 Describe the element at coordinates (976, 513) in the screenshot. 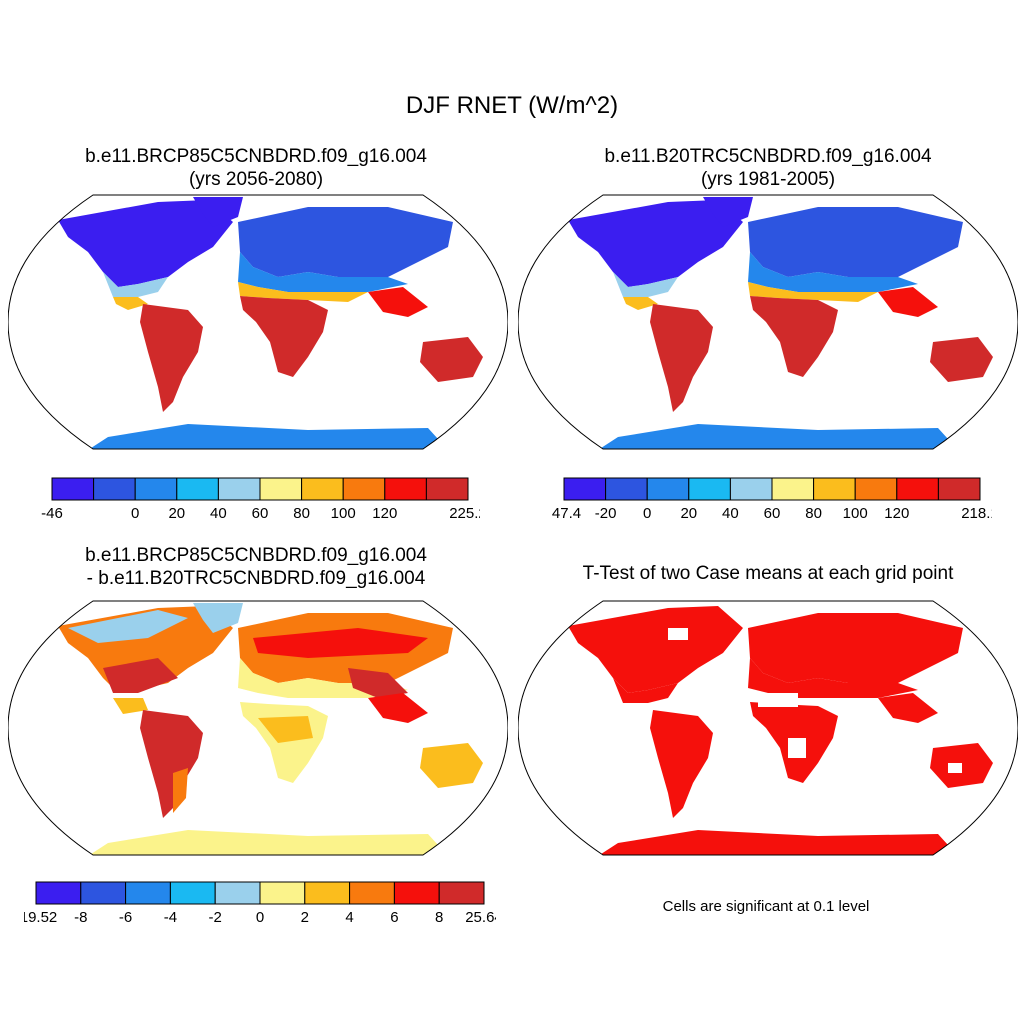

I see `panel2-colorbar-tick-label: 218.1` at that location.